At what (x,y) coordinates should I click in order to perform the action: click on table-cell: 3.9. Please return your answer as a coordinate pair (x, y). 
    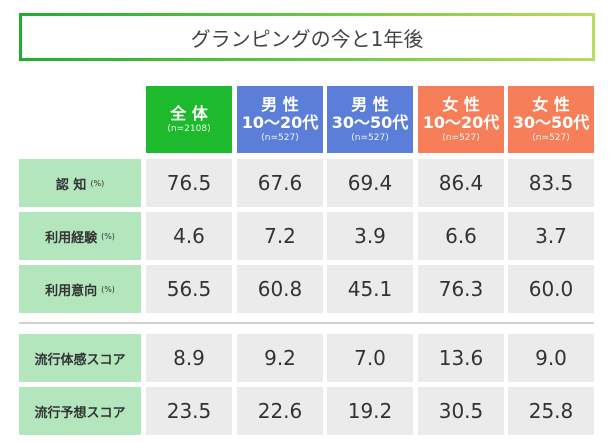
    Looking at the image, I should click on (370, 236).